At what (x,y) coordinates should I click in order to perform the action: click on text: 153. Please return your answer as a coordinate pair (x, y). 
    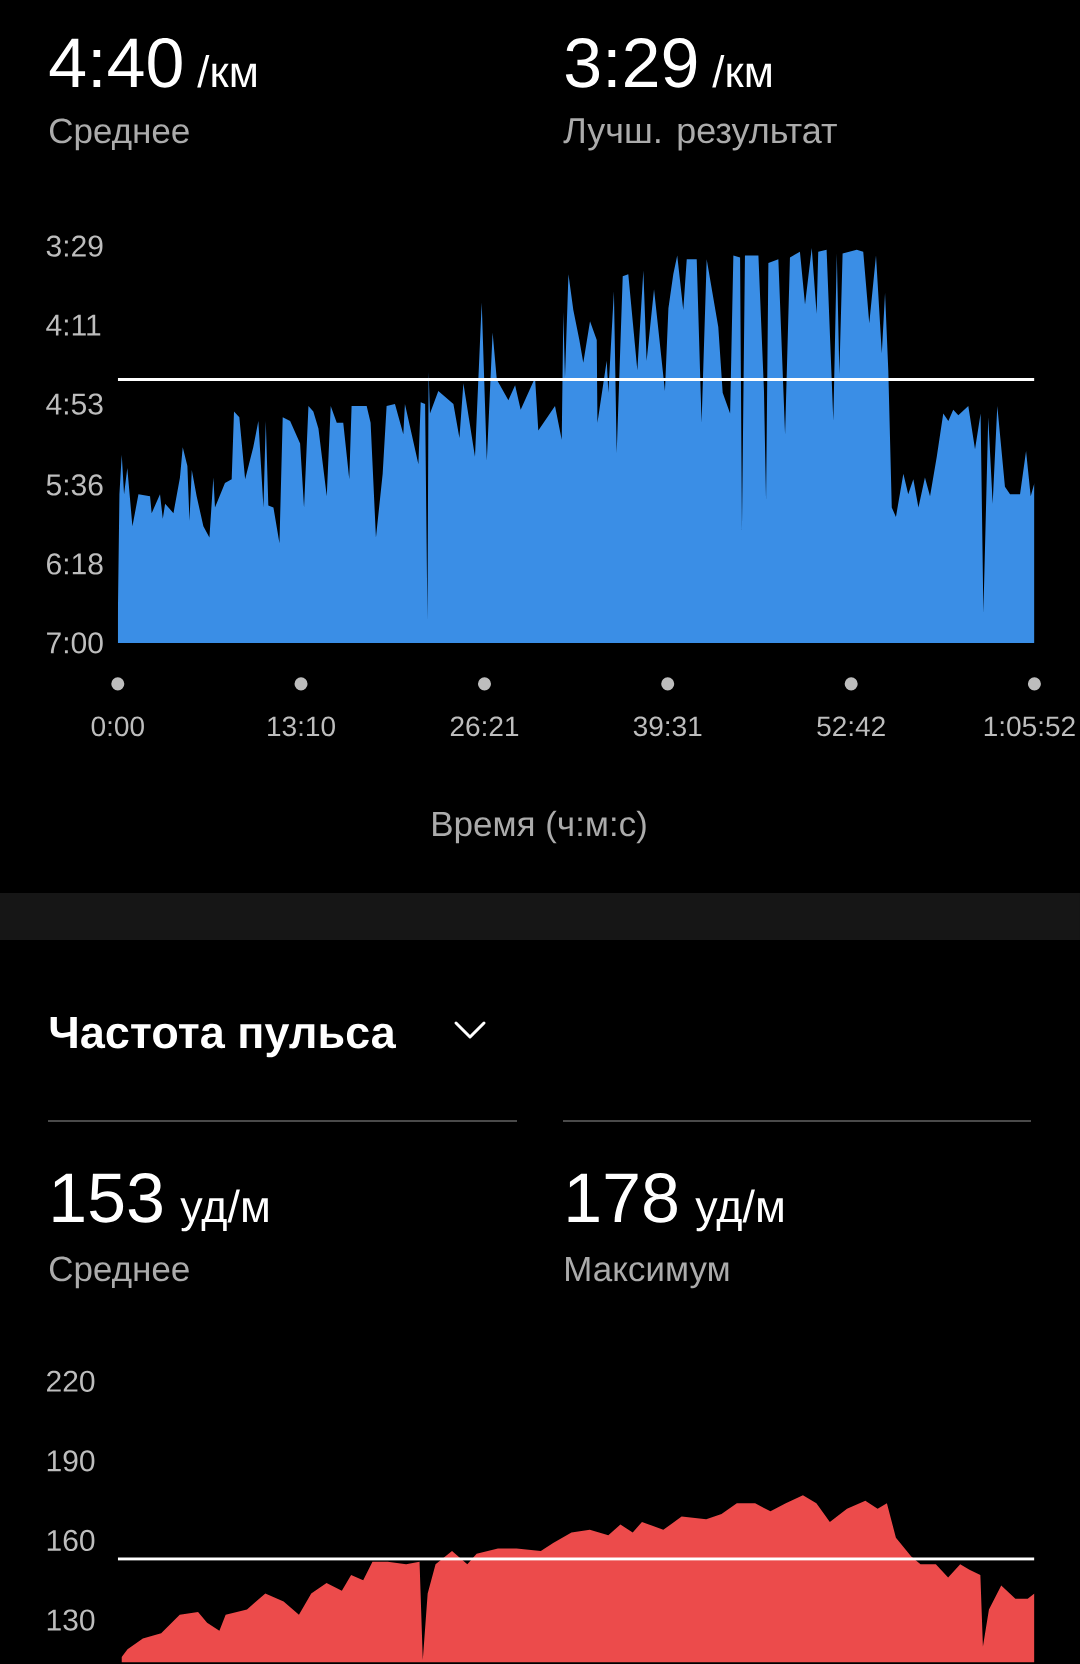
    Looking at the image, I should click on (107, 1198).